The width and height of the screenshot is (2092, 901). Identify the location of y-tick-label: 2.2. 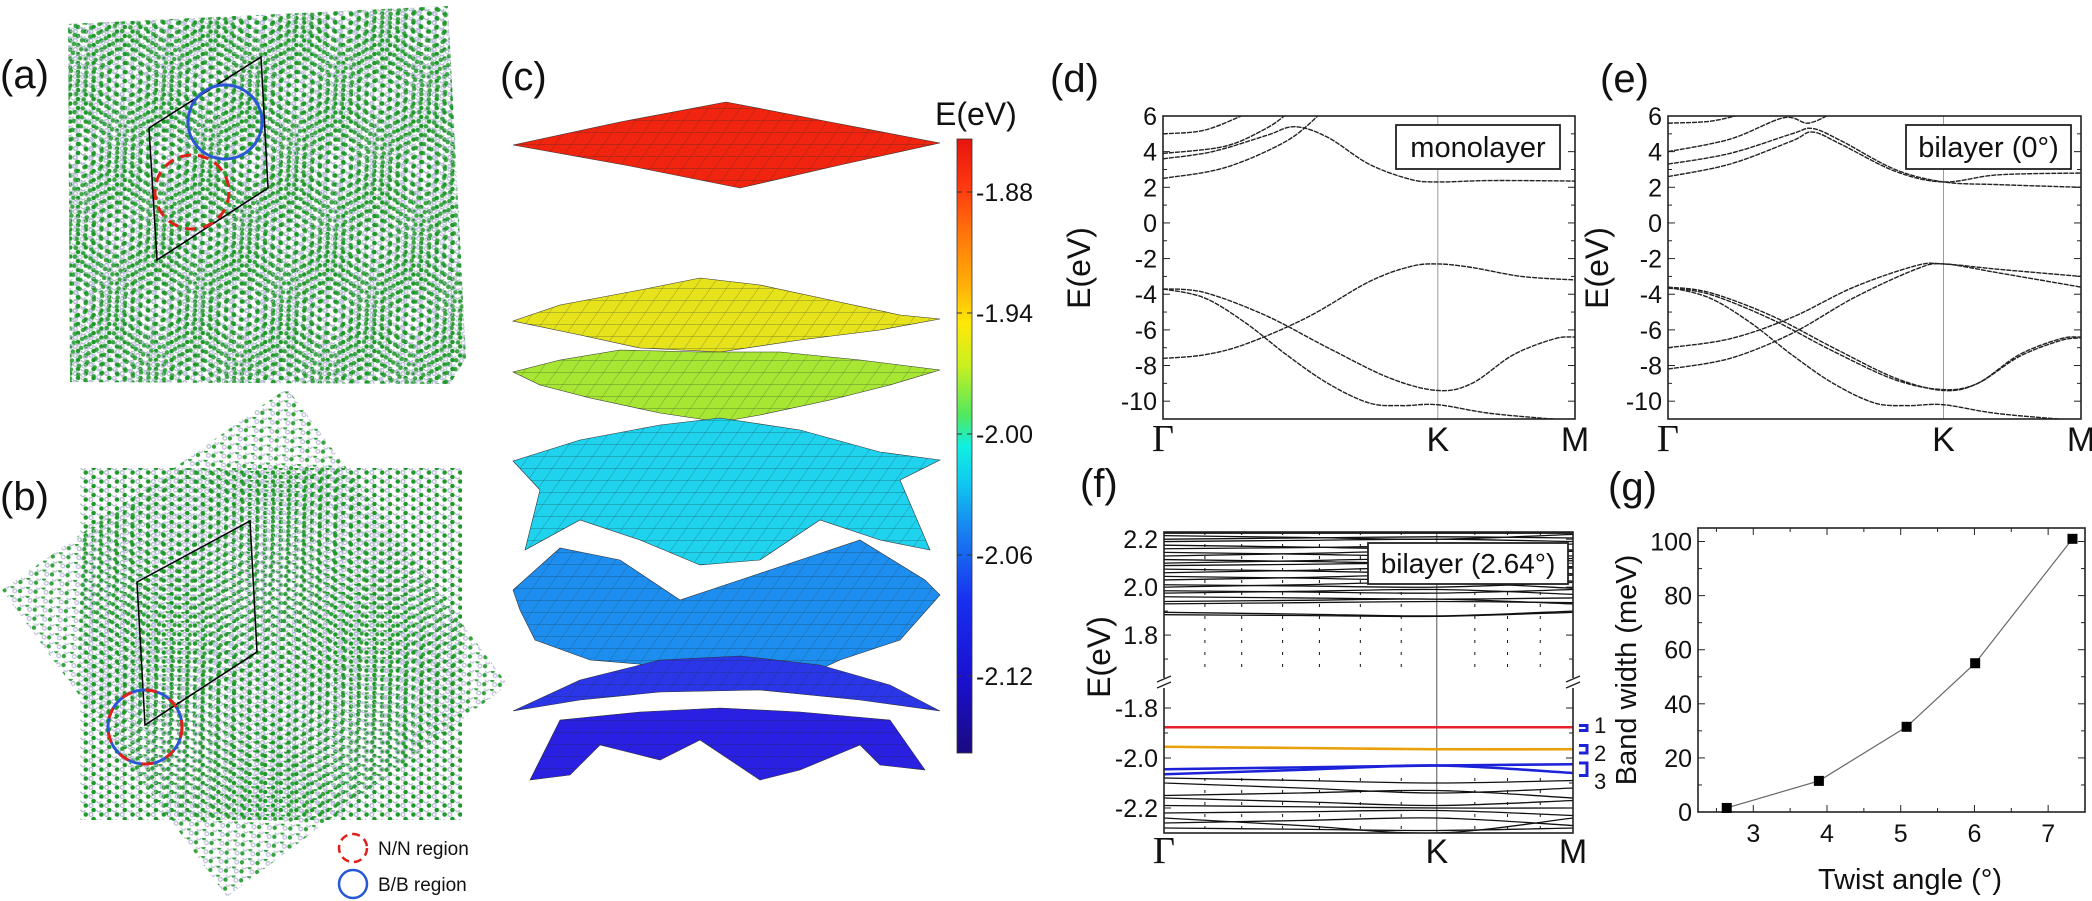
(1140, 540).